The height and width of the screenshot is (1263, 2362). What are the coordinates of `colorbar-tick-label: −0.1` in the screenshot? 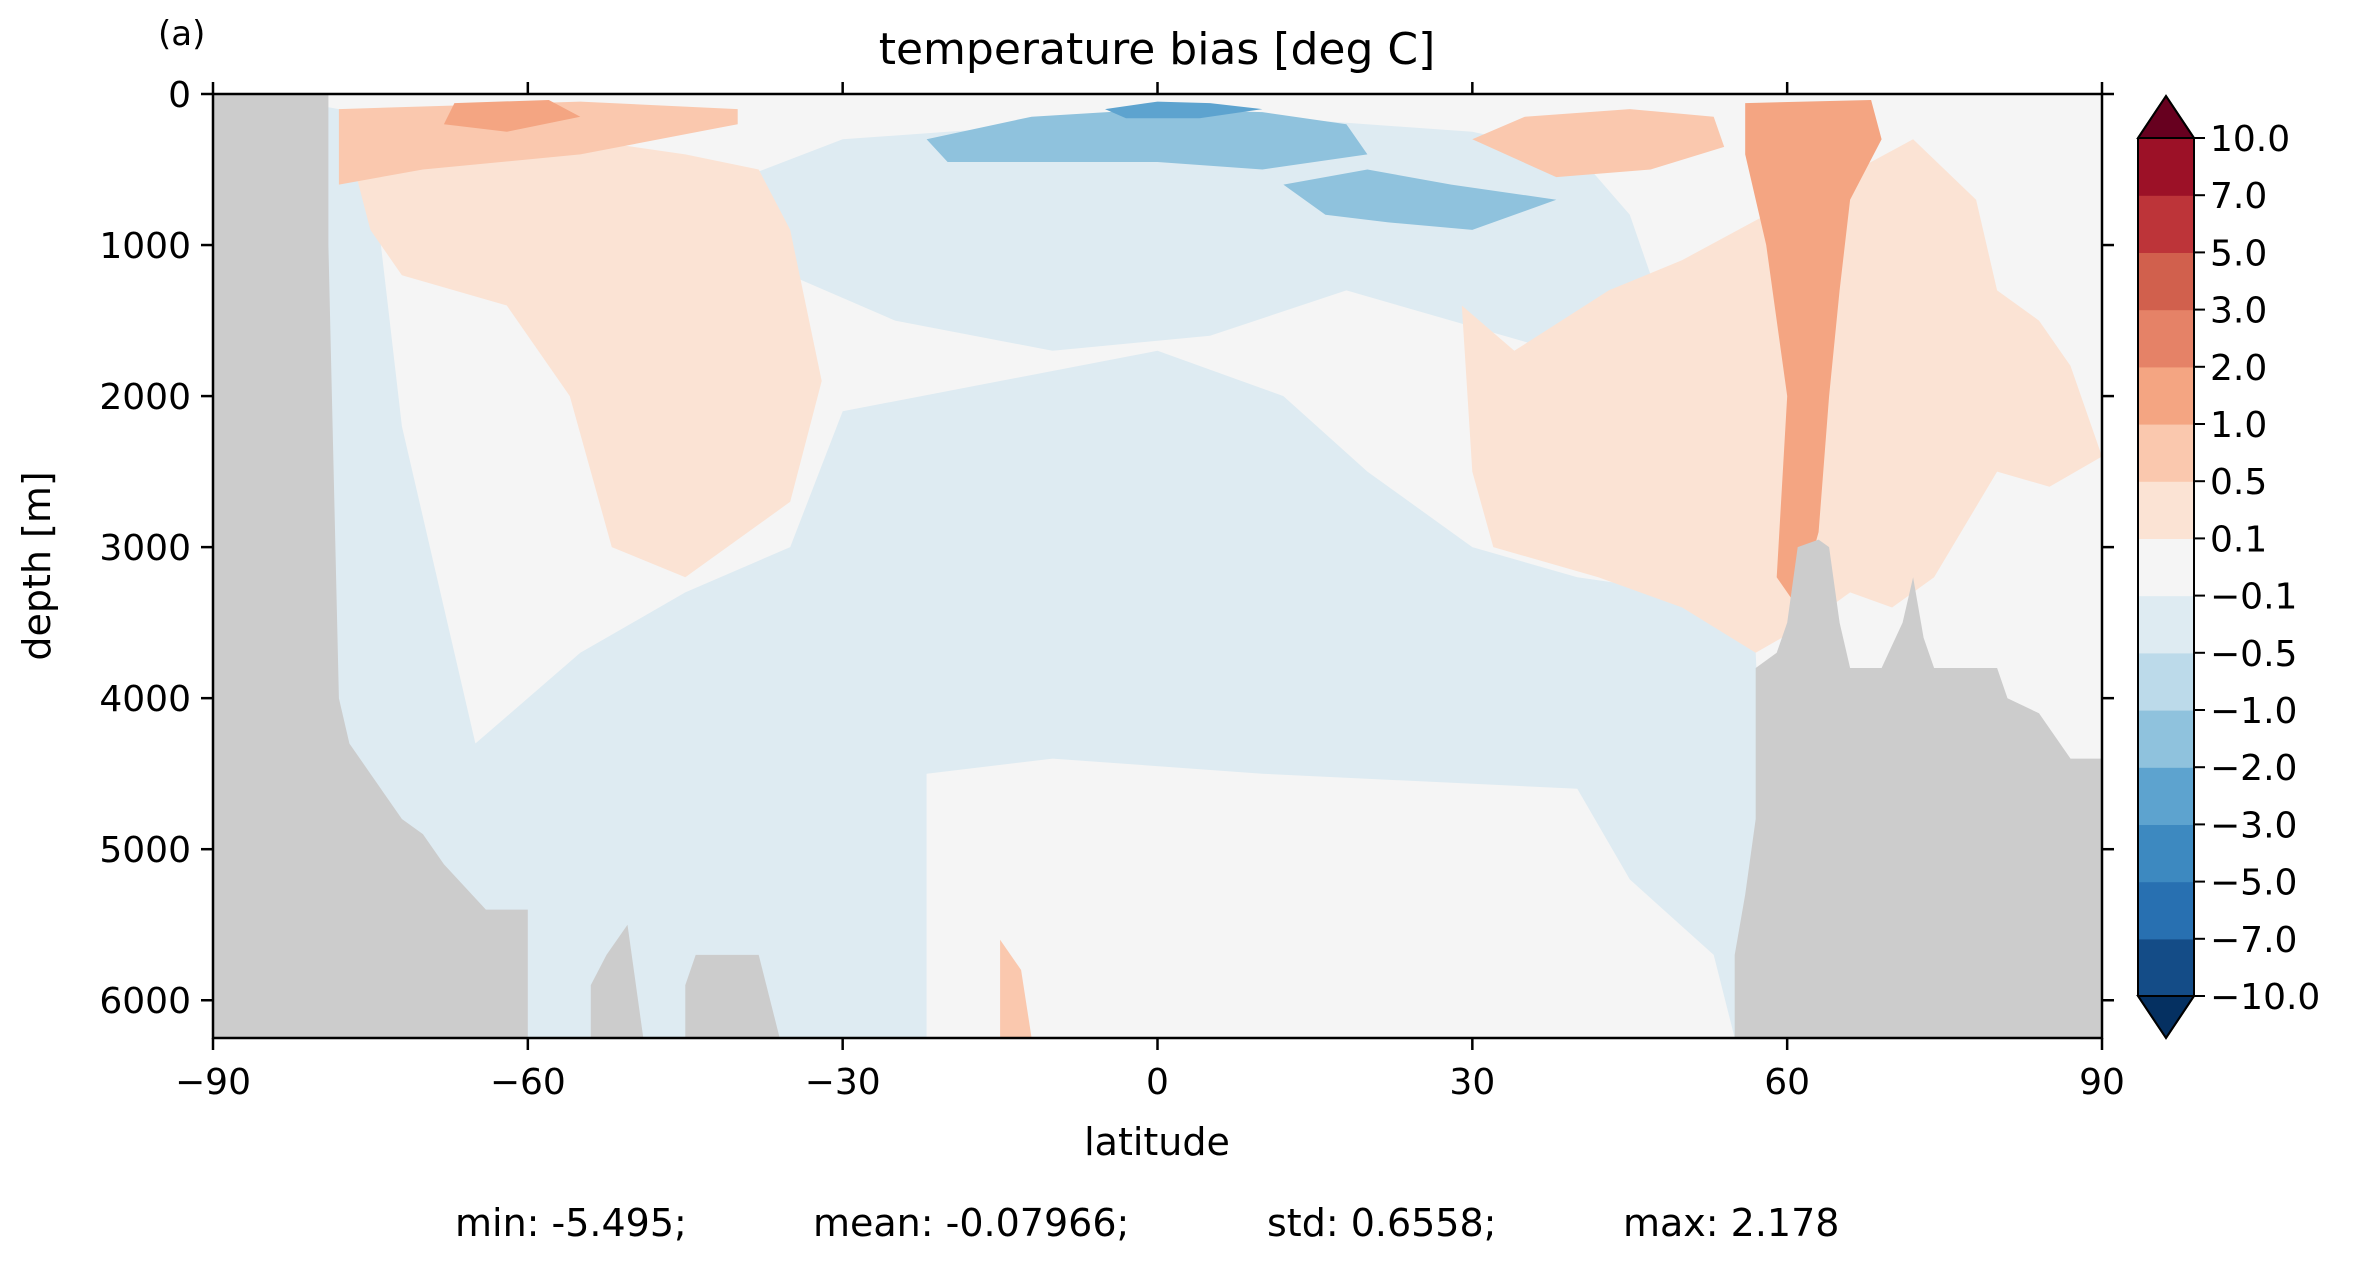 It's located at (2253, 597).